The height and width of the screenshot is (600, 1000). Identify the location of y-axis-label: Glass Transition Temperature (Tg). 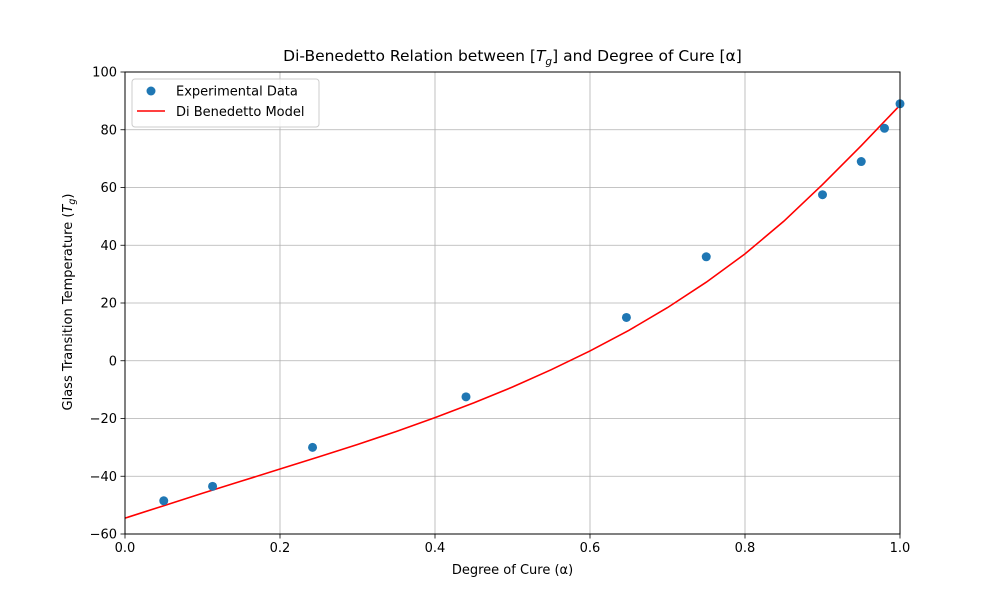
(69, 302).